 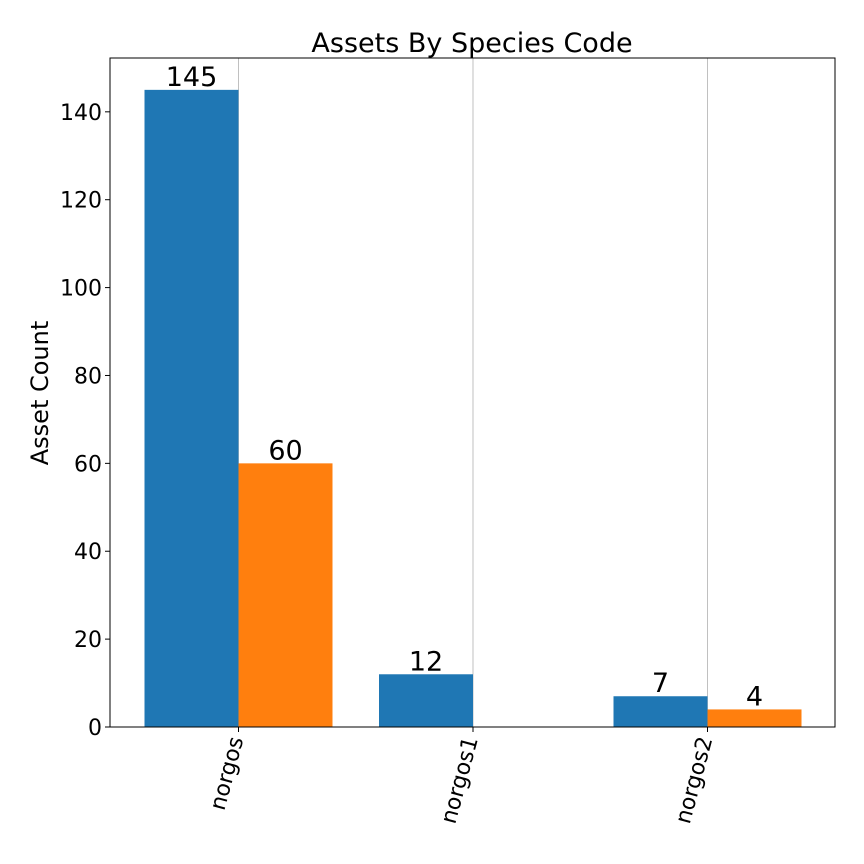 What do you see at coordinates (694, 780) in the screenshot?
I see `x-tick-label-norgos2: norgos2` at bounding box center [694, 780].